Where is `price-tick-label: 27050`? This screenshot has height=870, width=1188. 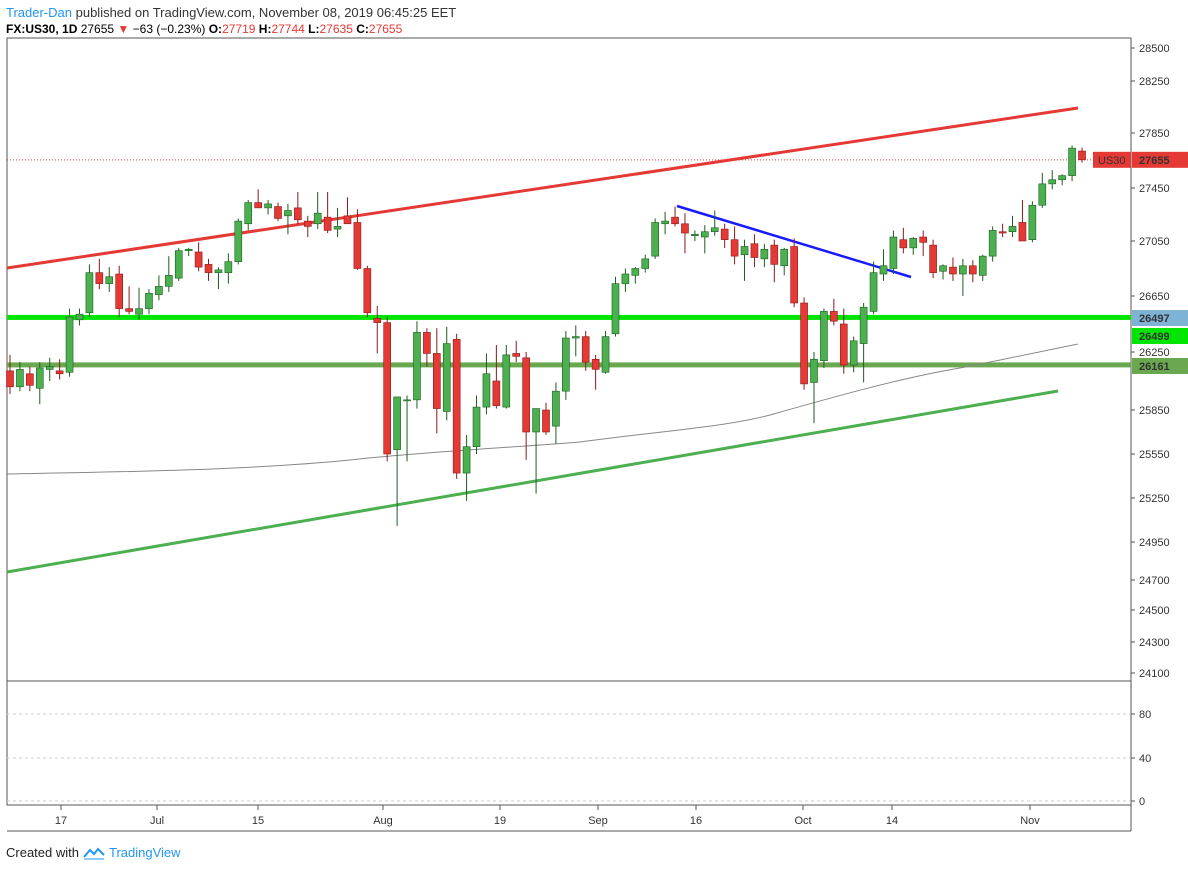 price-tick-label: 27050 is located at coordinates (1154, 242).